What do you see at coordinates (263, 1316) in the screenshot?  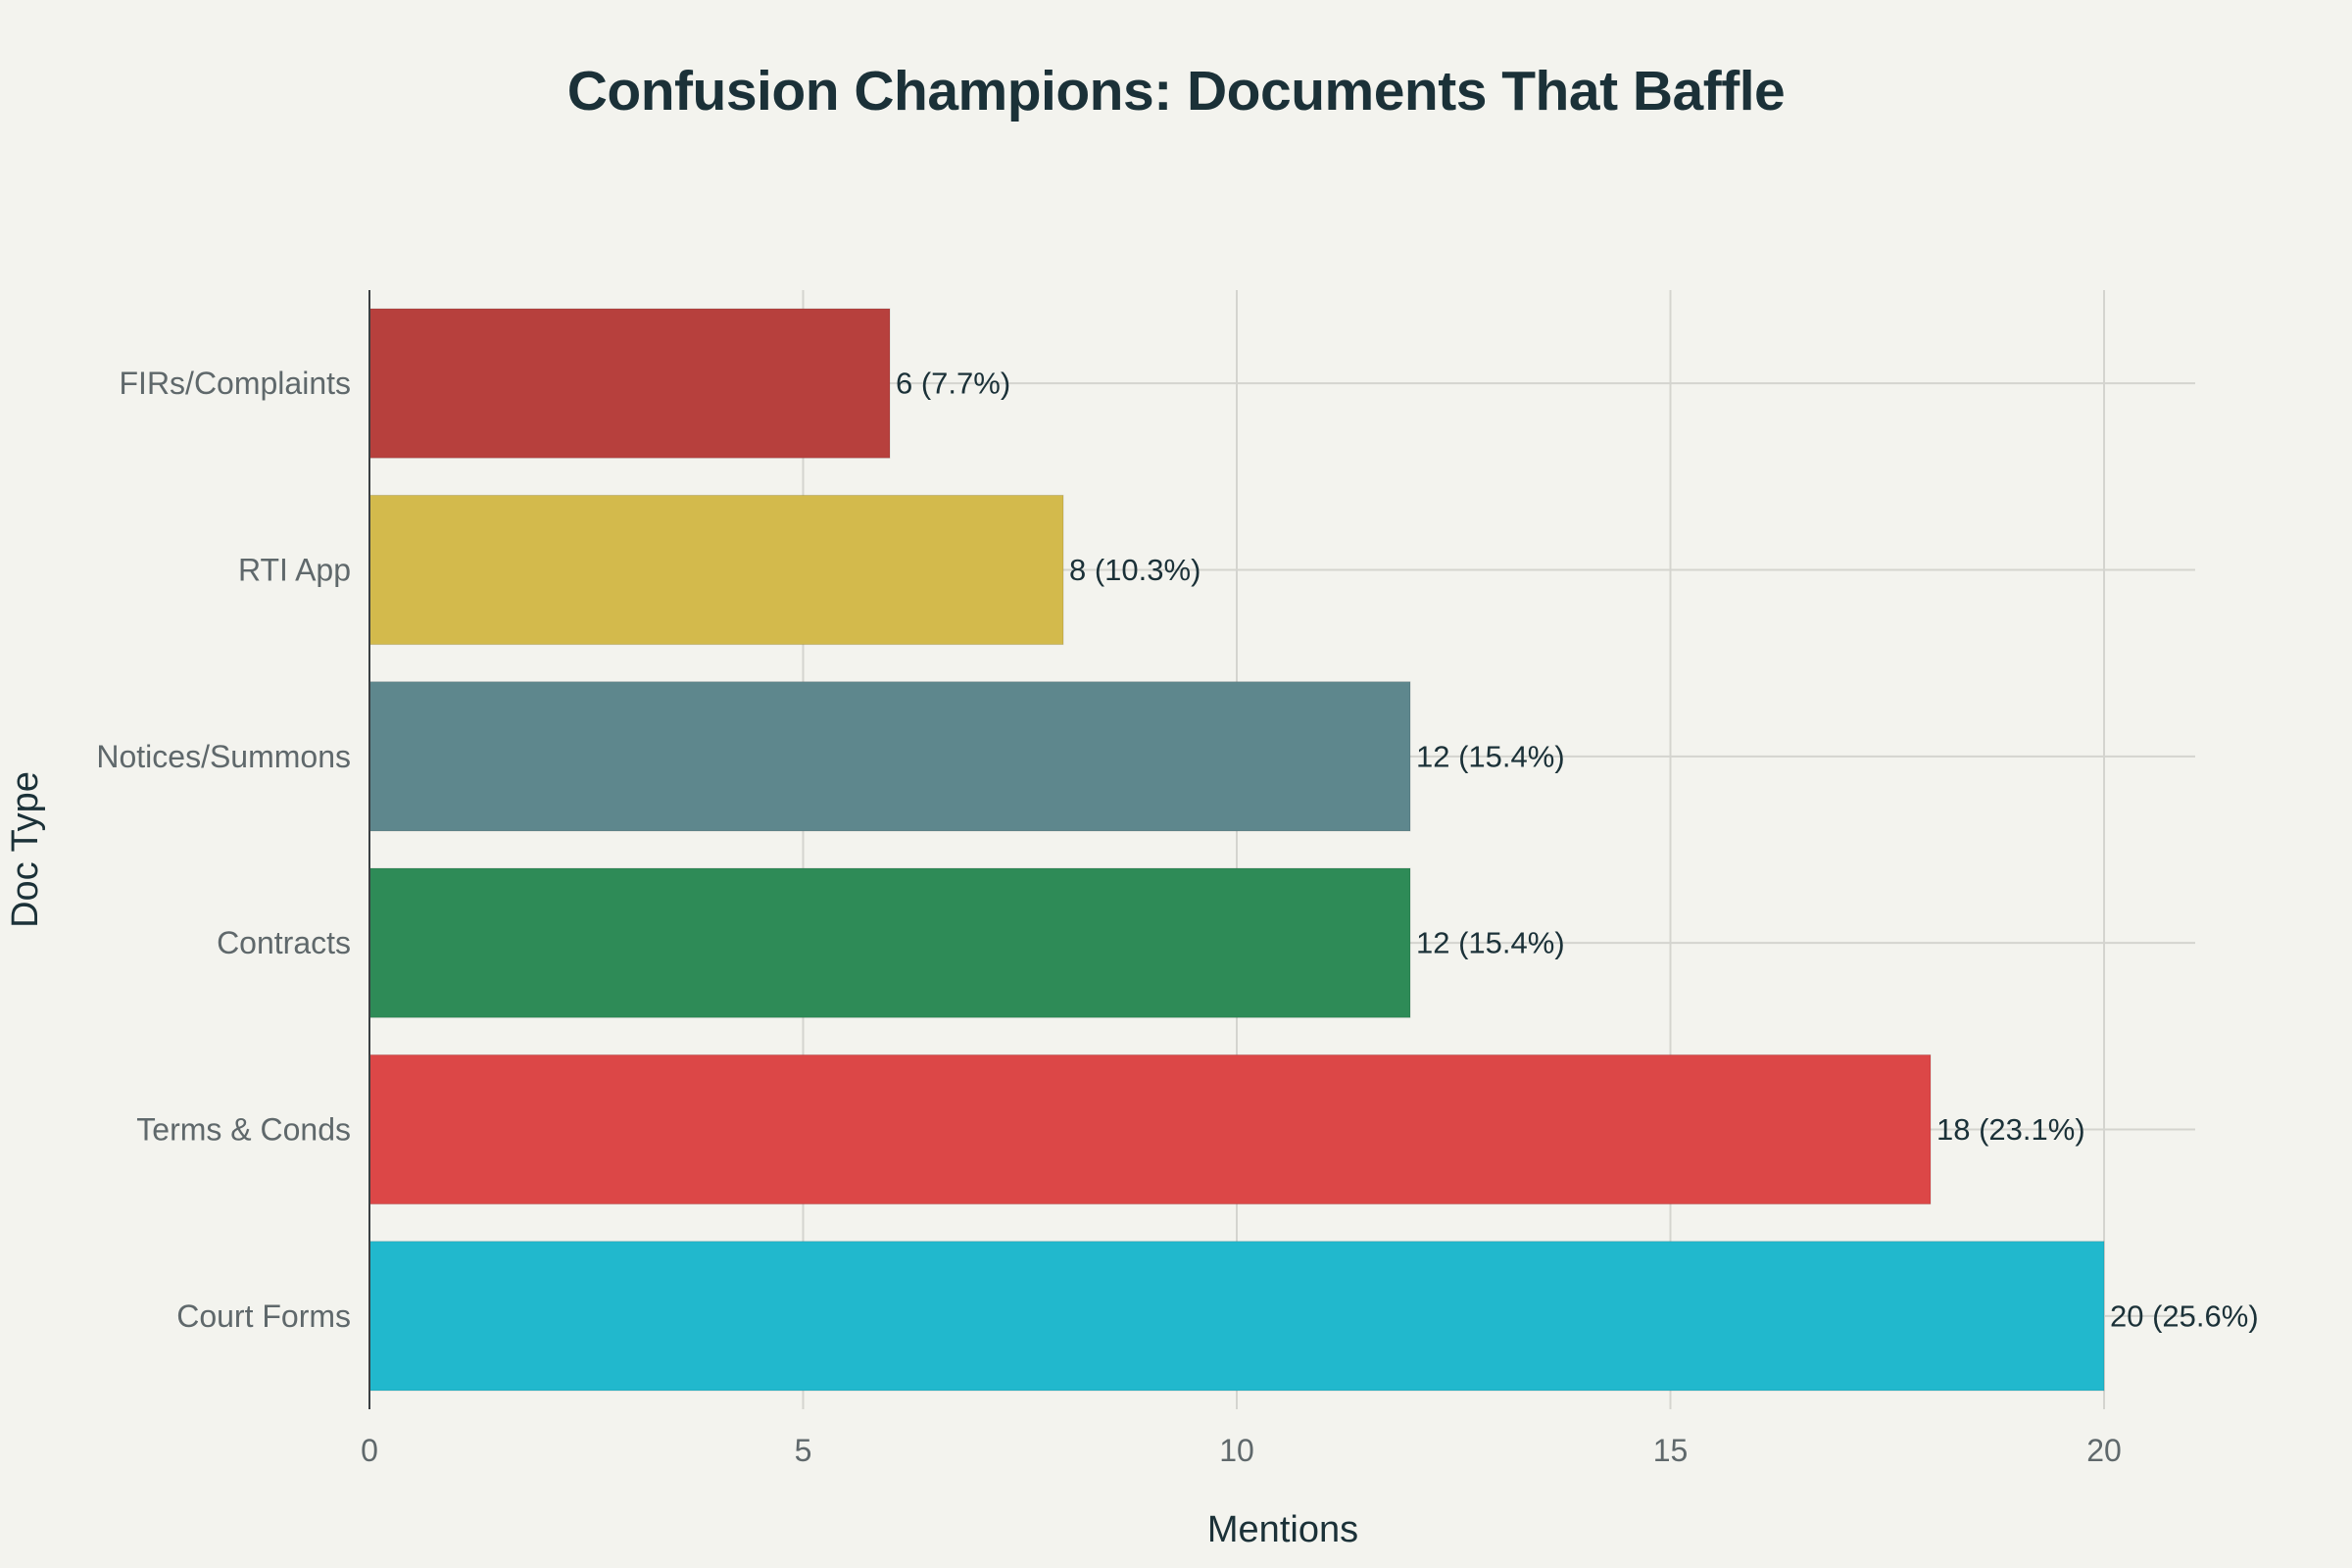 I see `y-tick-label: Court Forms` at bounding box center [263, 1316].